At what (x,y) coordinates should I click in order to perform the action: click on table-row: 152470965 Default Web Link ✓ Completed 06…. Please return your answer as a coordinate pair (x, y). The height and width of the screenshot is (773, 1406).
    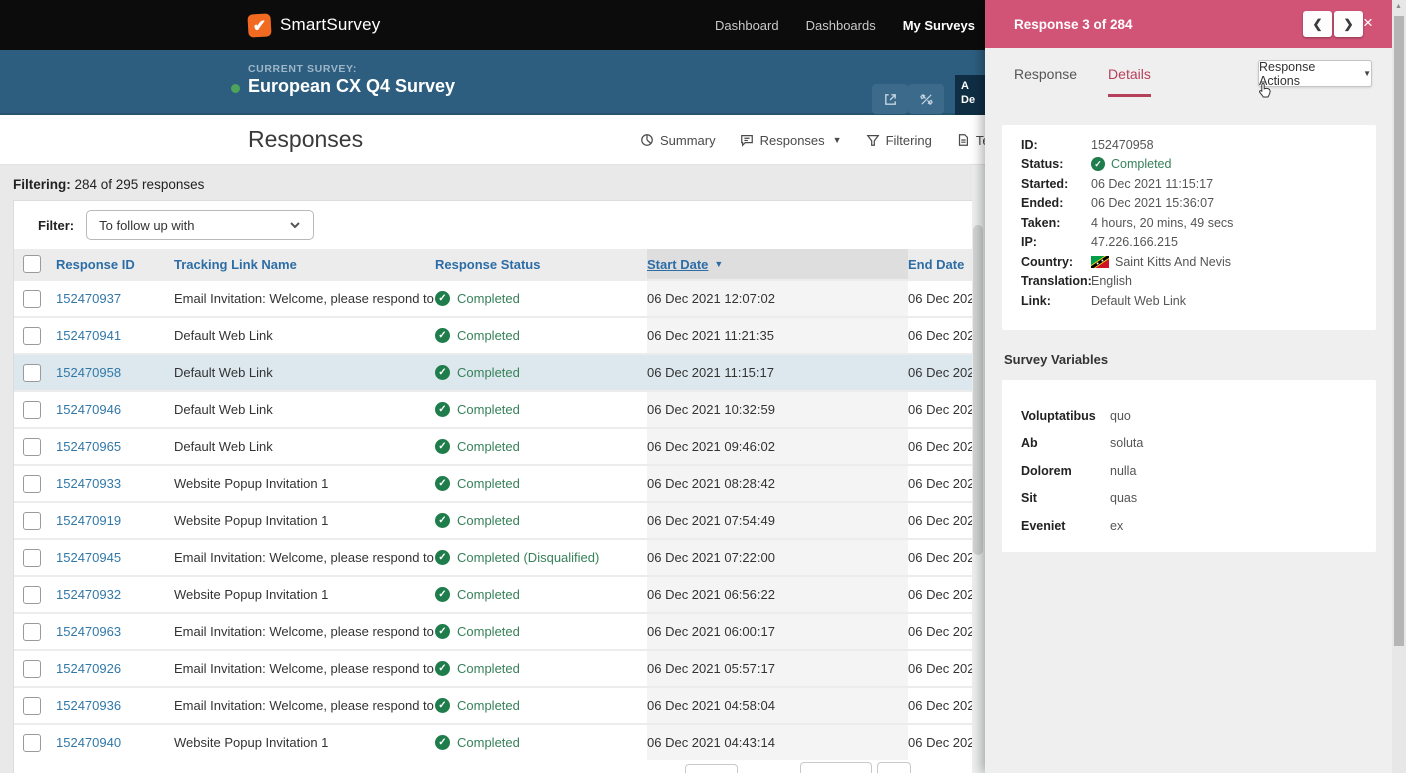
    Looking at the image, I should click on (499, 445).